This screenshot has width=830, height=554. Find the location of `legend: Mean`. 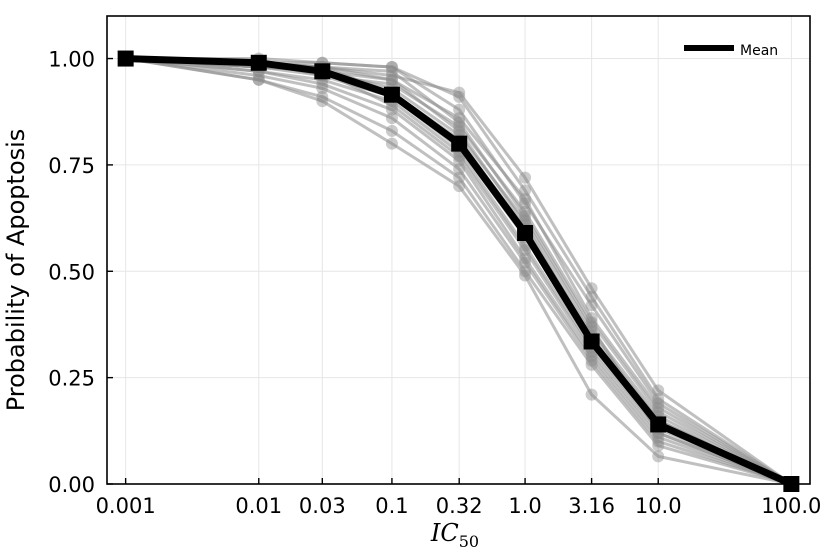

legend: Mean is located at coordinates (731, 51).